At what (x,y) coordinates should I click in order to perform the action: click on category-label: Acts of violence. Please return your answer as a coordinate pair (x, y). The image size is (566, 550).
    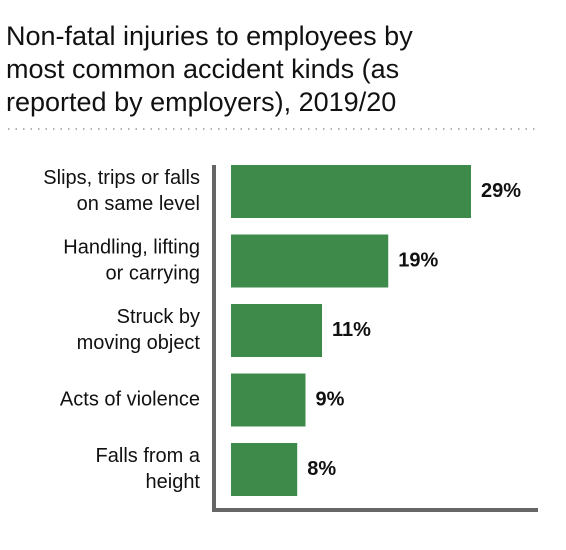
    Looking at the image, I should click on (130, 399).